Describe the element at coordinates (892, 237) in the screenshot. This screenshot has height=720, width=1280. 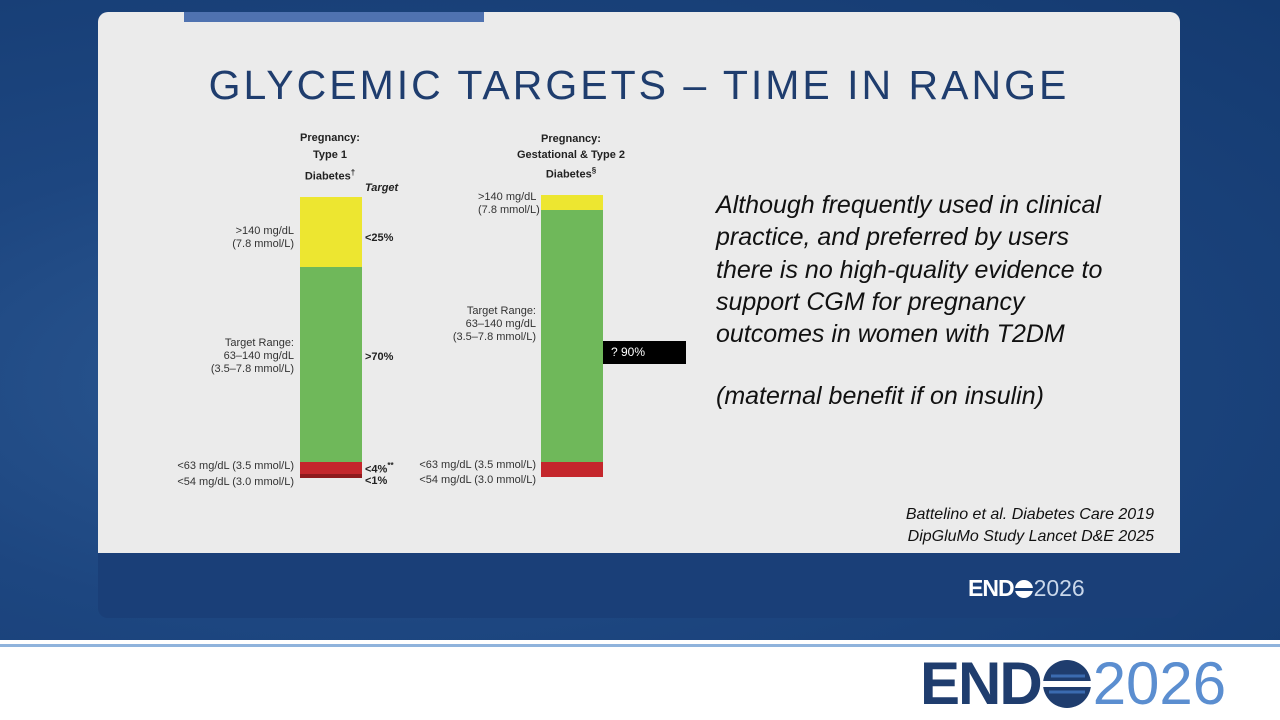
I see `body-line: practice, and preferred by users` at that location.